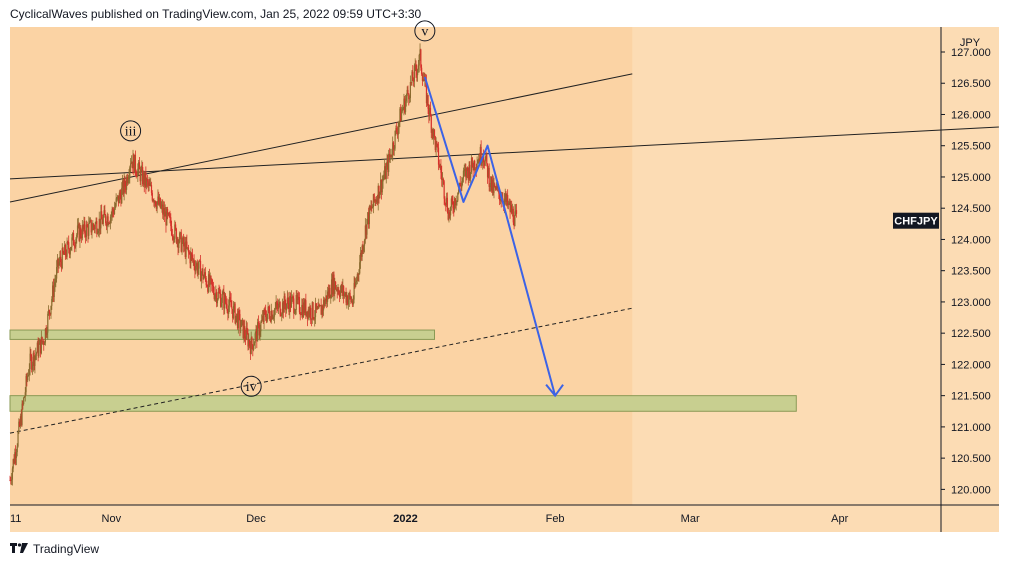 This screenshot has height=568, width=1009. I want to click on y-tick-120.000: 120.000, so click(971, 490).